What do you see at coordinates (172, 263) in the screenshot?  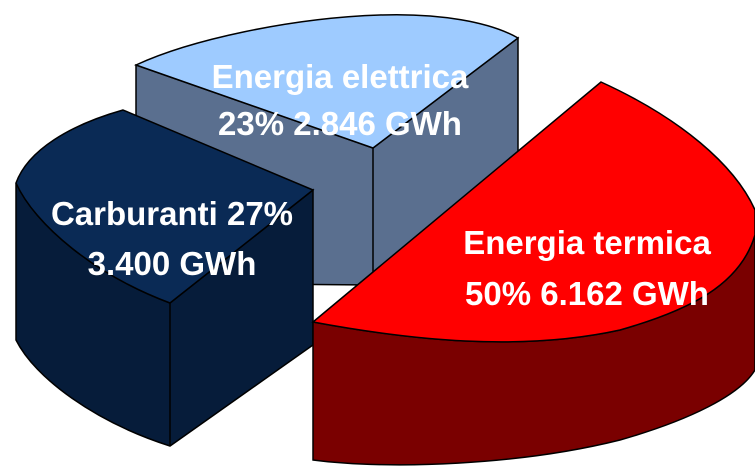 I see `label-carburanti-value: 3.400 GWh` at bounding box center [172, 263].